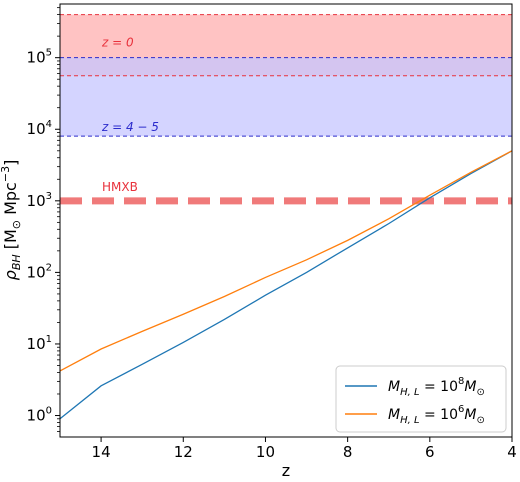 This screenshot has width=520, height=482. What do you see at coordinates (10, 201) in the screenshot?
I see `y-axis-label-rest: Mpc` at bounding box center [10, 201].